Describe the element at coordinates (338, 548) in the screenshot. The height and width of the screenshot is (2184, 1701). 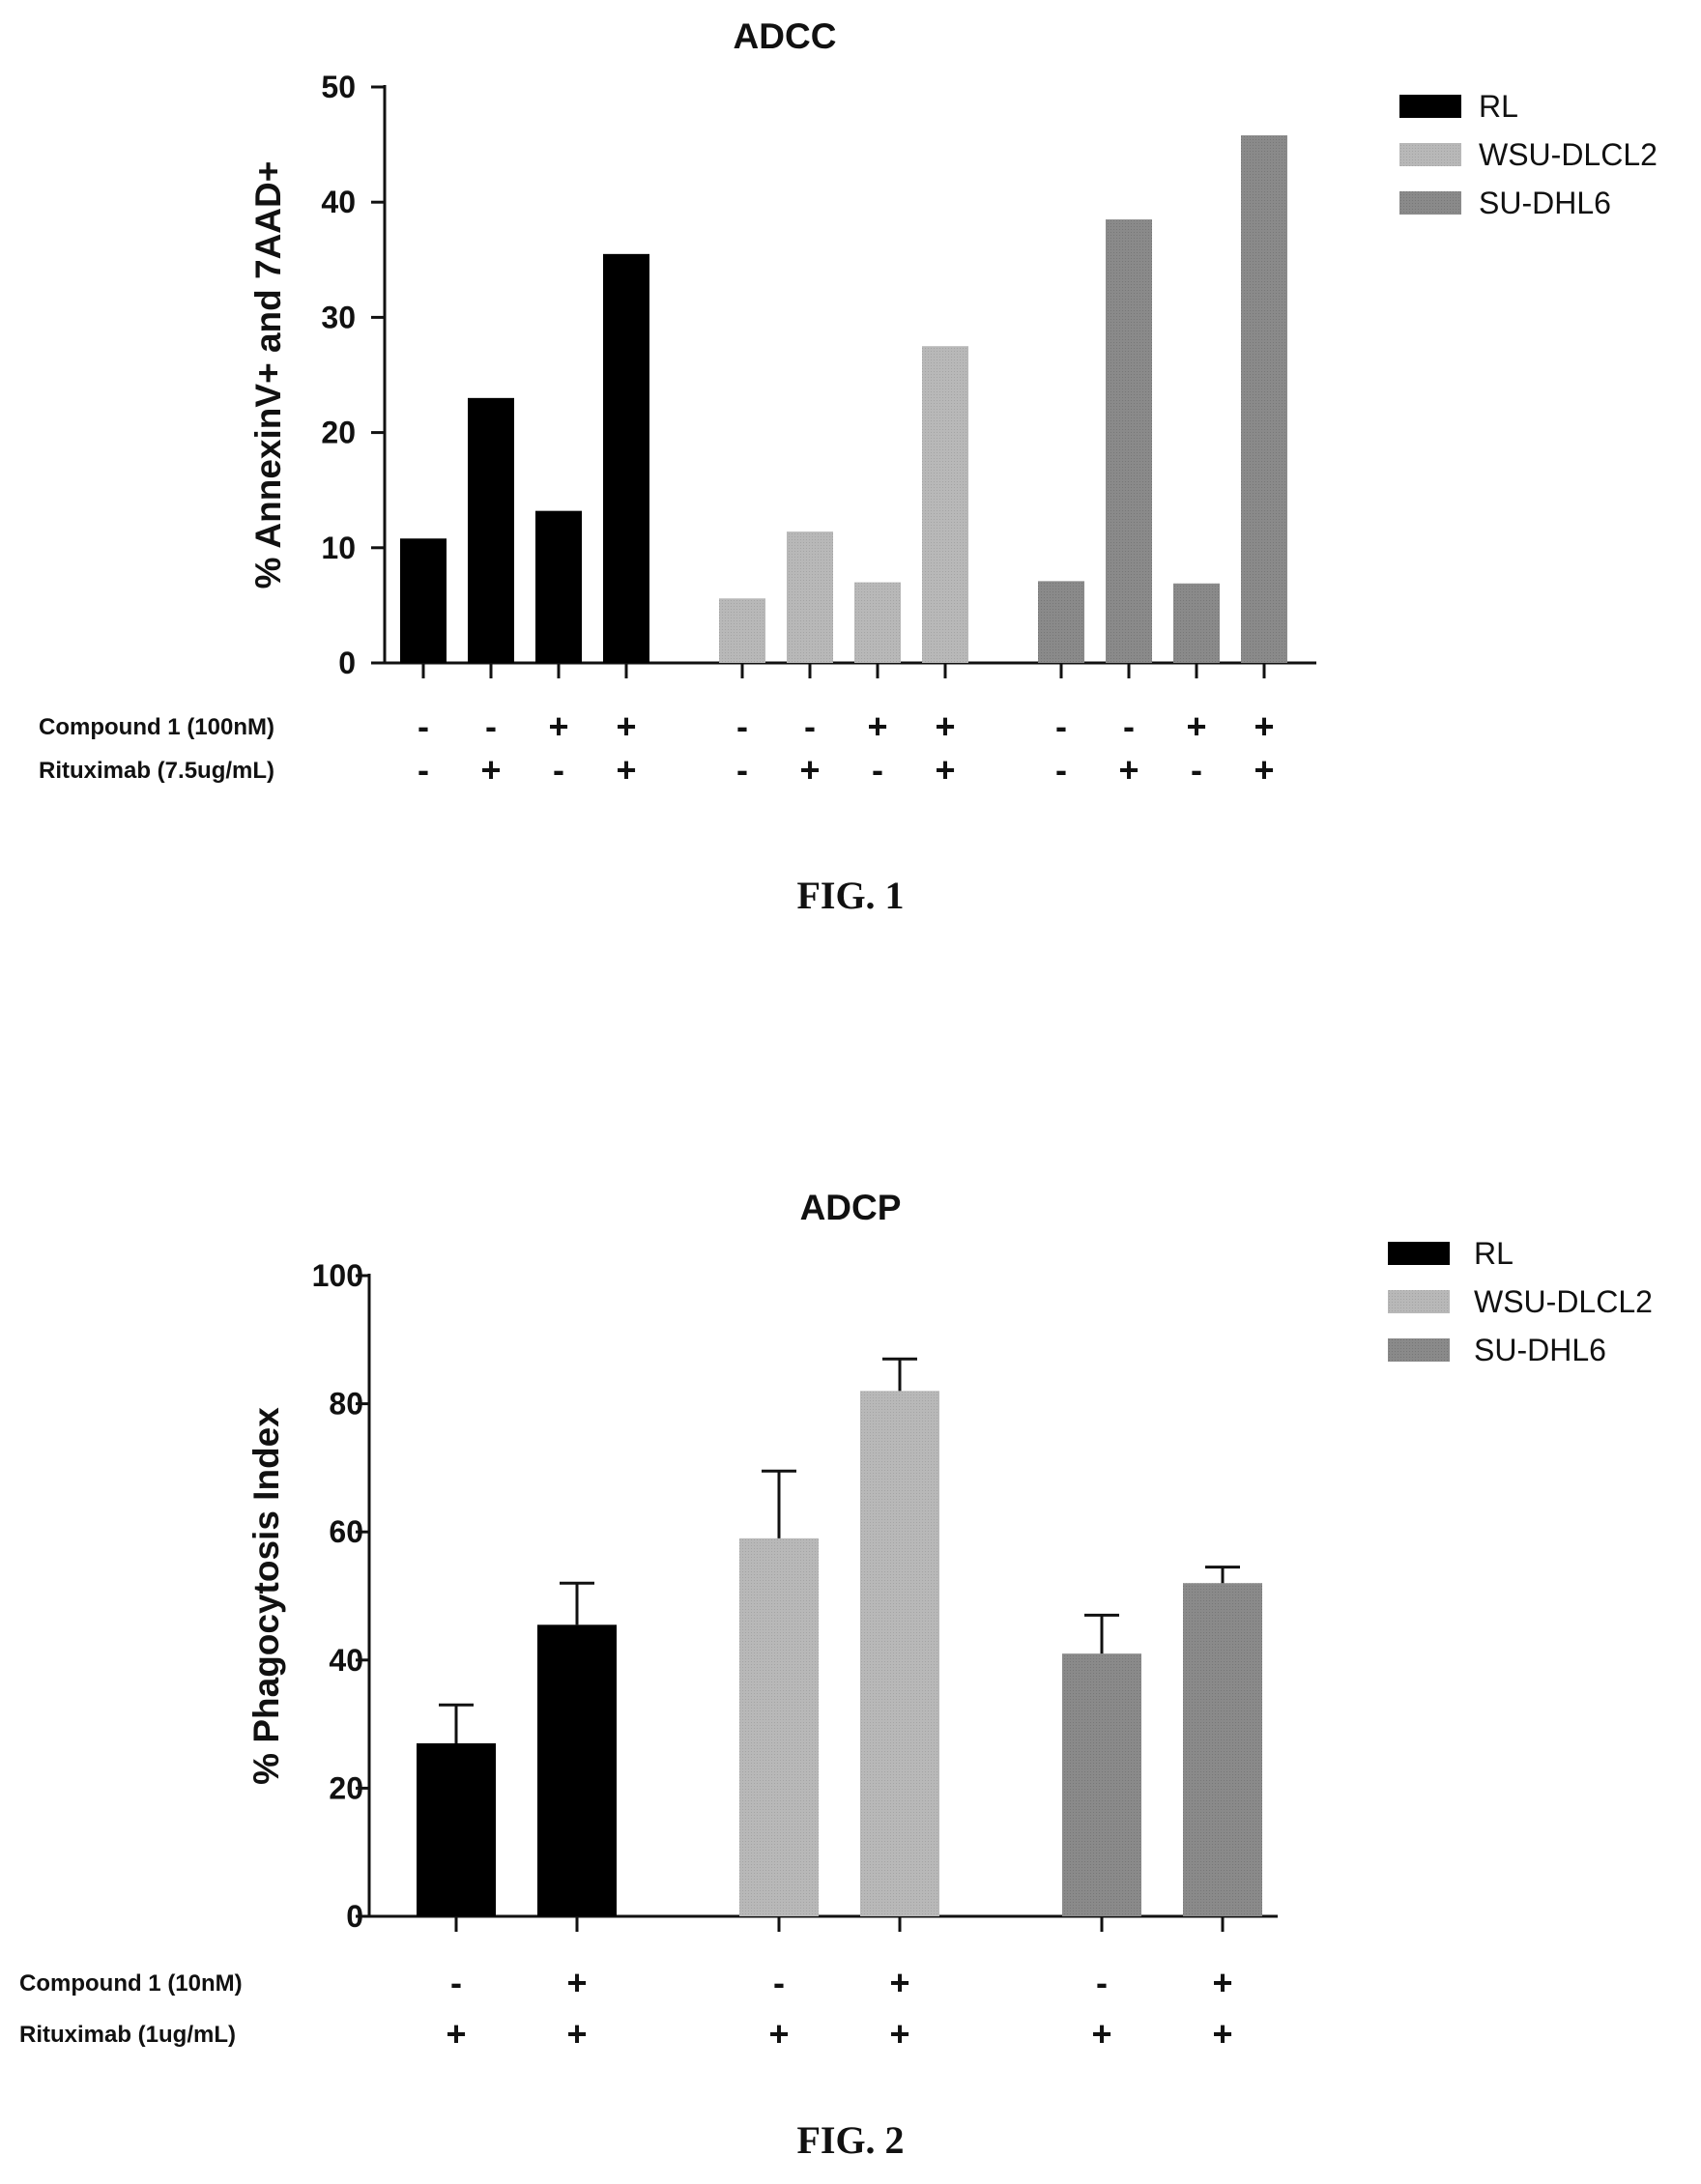
I see `y-tick-label: 10` at that location.